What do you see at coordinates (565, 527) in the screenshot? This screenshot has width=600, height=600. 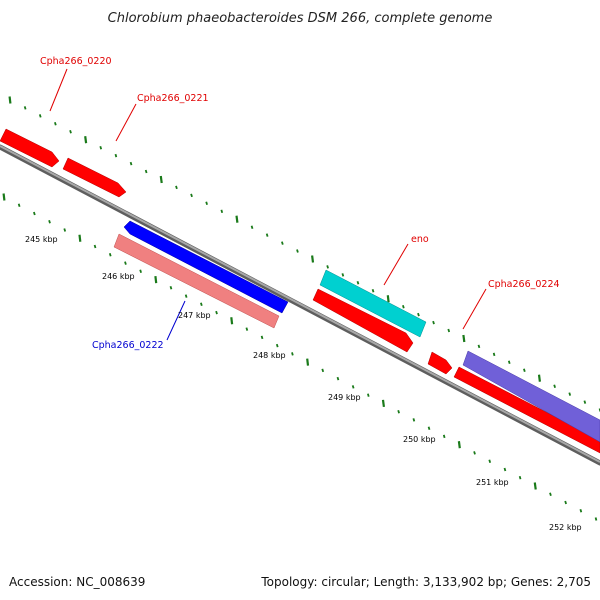 I see `tick-label-252kbp: 252 kbp` at bounding box center [565, 527].